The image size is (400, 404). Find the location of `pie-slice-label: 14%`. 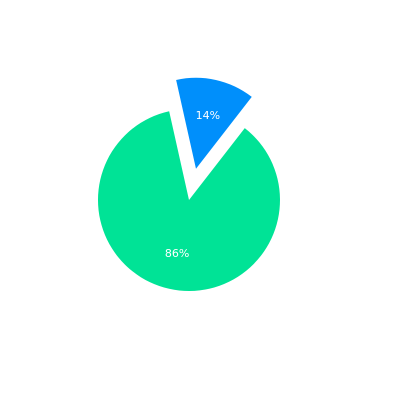

pie-slice-label: 14% is located at coordinates (208, 115).